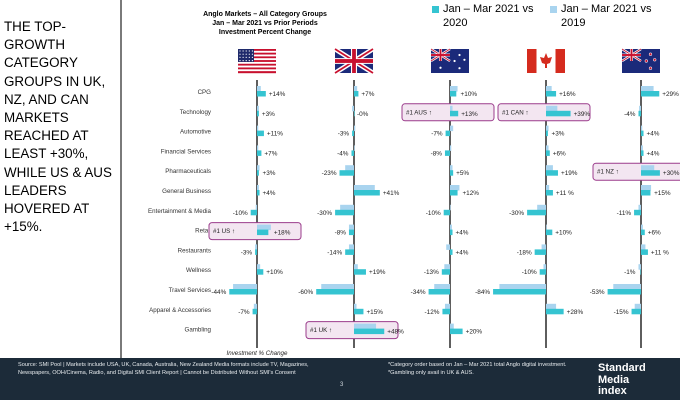 Image resolution: width=680 pixels, height=400 pixels. I want to click on category-label: Financial Services, so click(186, 151).